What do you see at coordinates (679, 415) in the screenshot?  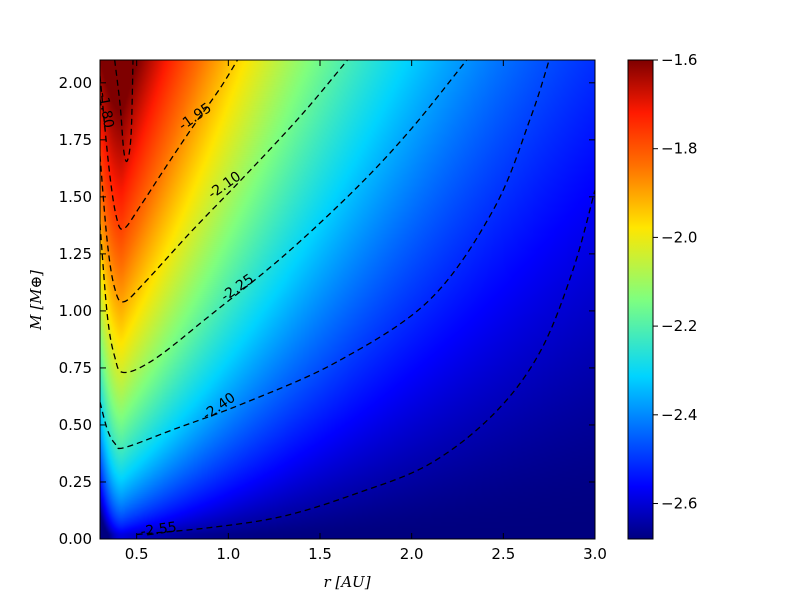 I see `colorbar-tick-label: −2.4` at bounding box center [679, 415].